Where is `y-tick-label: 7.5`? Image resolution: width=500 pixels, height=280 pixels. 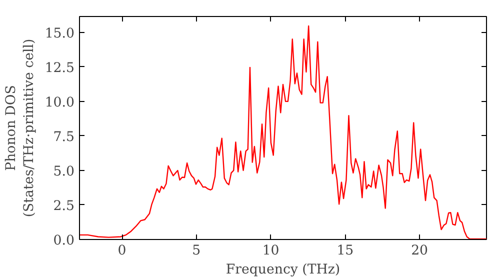
y-tick-label: 7.5 is located at coordinates (64, 137).